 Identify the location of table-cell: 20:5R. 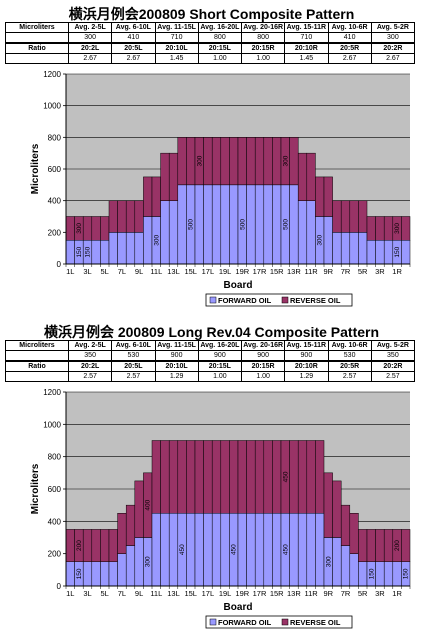
(349, 366).